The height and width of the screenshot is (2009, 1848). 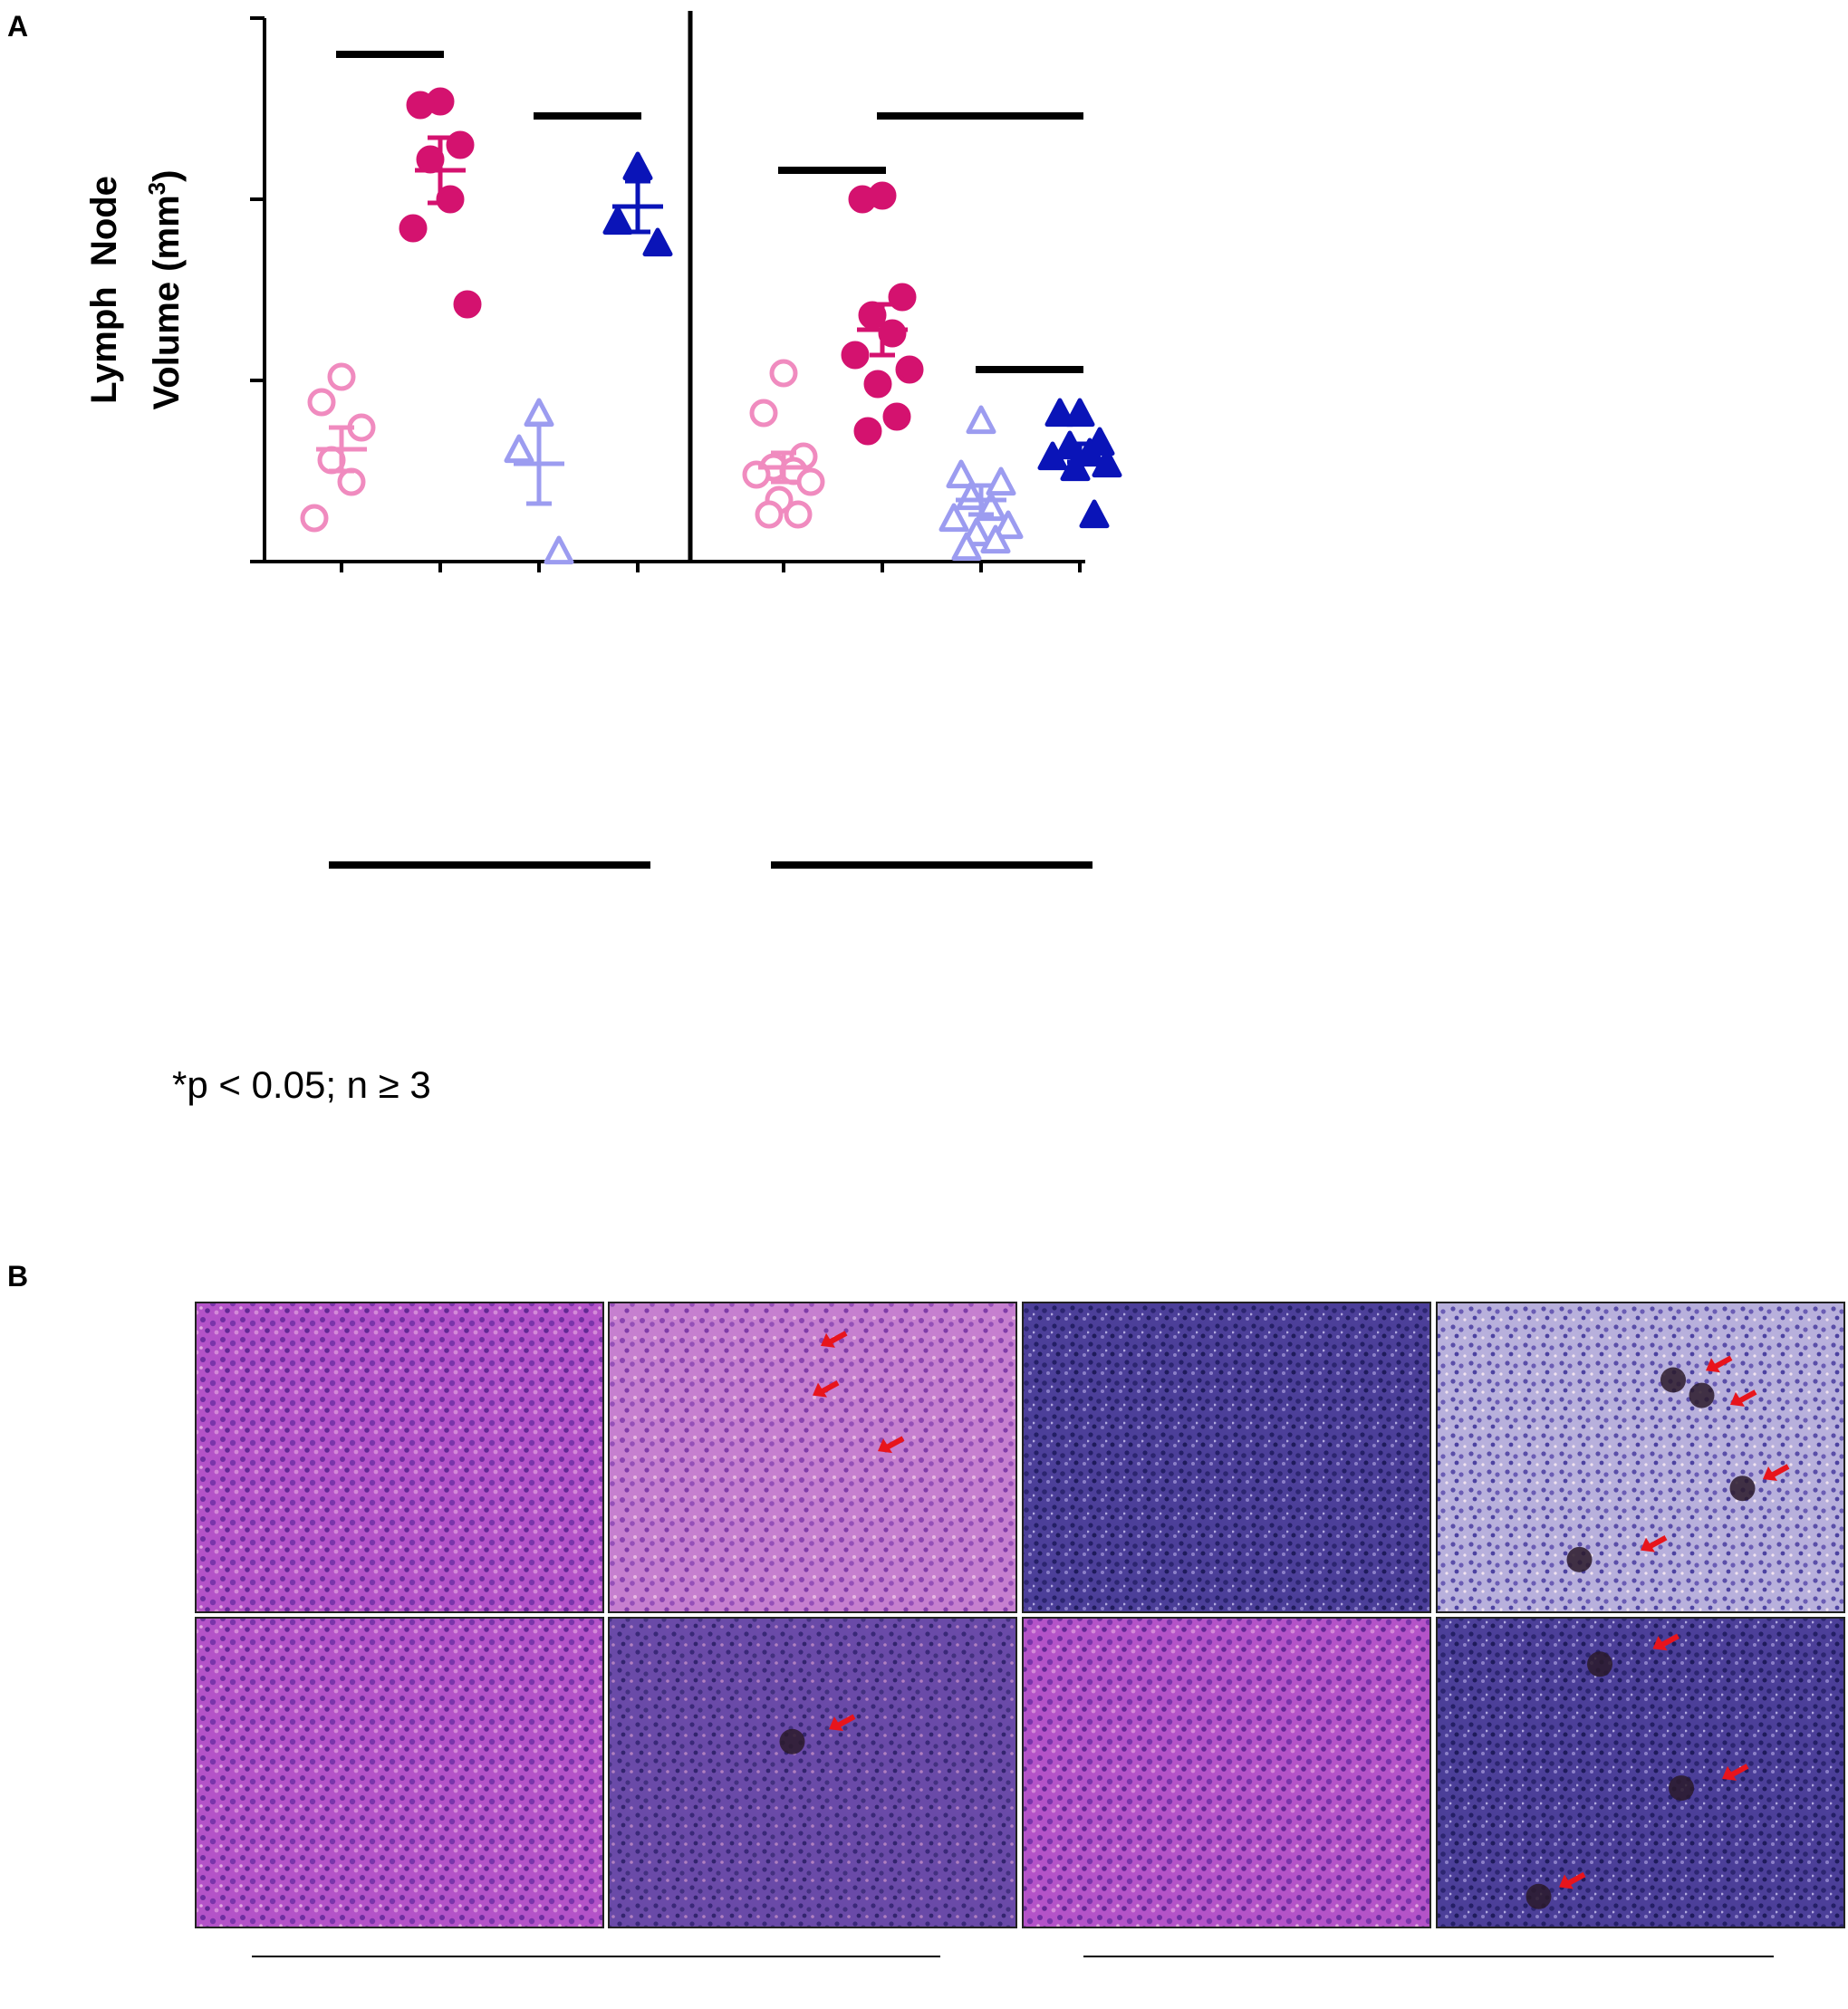 I want to click on panel-b-label: B, so click(x=18, y=1276).